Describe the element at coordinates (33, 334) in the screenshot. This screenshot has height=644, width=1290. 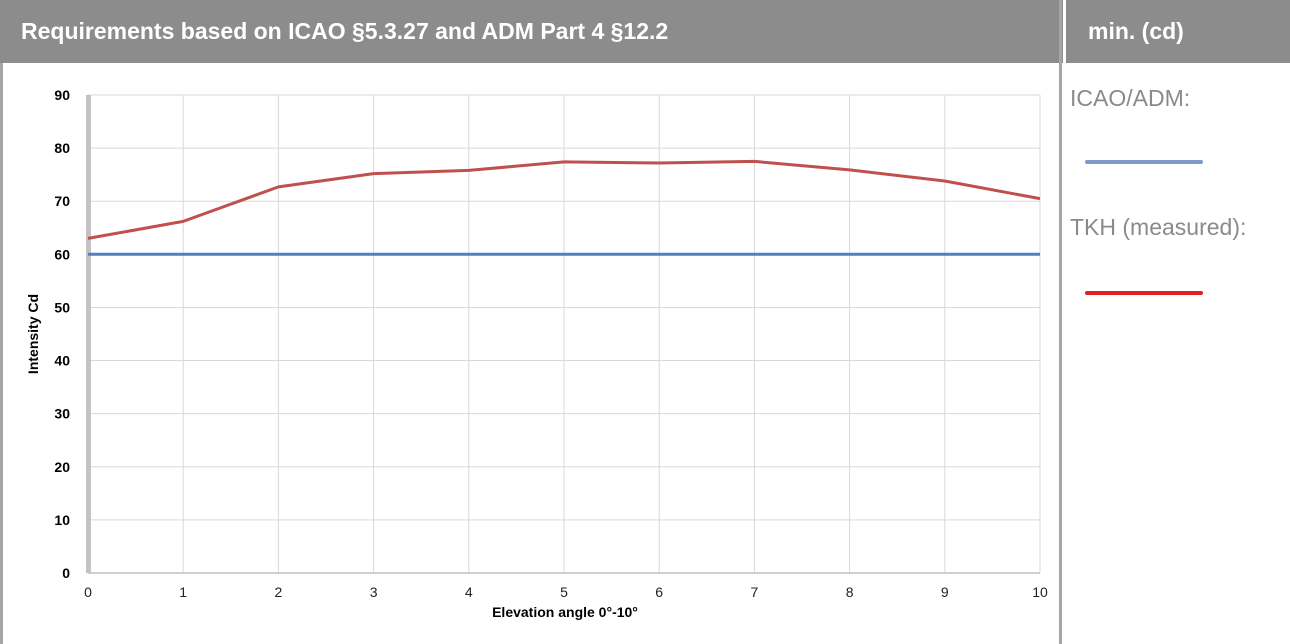
I see `y-axis-label: Intensity Cd` at that location.